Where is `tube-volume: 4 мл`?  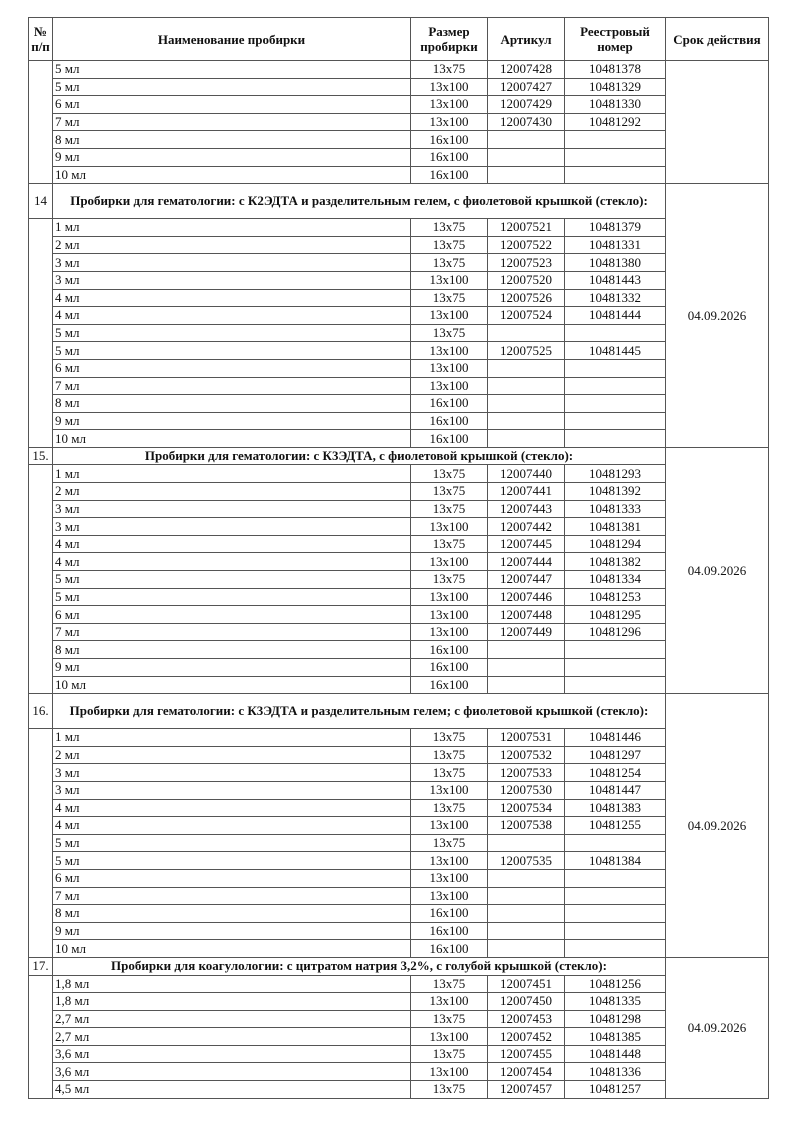
tube-volume: 4 мл is located at coordinates (231, 825).